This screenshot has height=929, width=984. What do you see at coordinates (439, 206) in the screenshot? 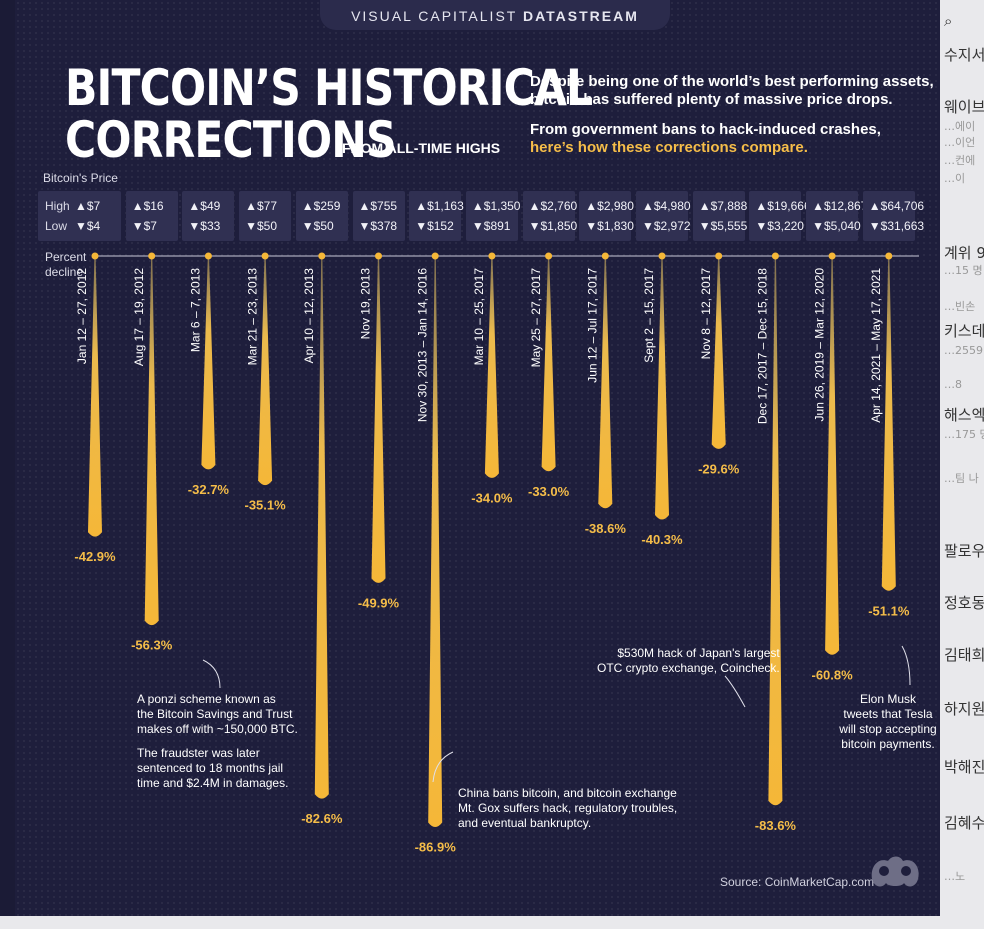
I see `high-price-value: ▲$1,163` at bounding box center [439, 206].